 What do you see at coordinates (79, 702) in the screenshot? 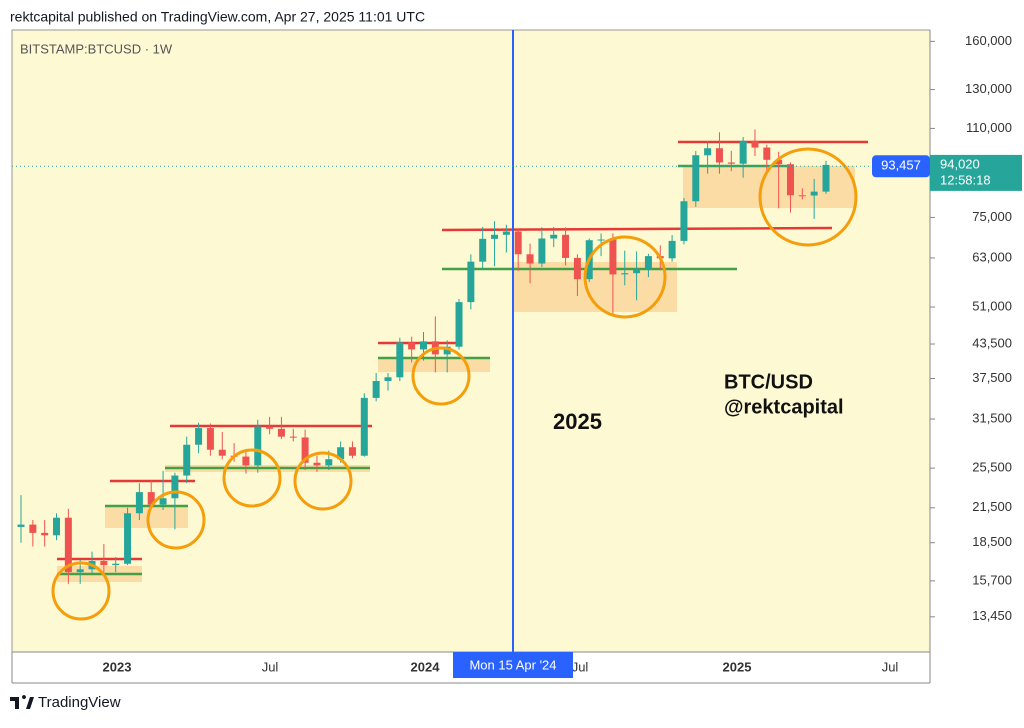
I see `footer: TradingView` at bounding box center [79, 702].